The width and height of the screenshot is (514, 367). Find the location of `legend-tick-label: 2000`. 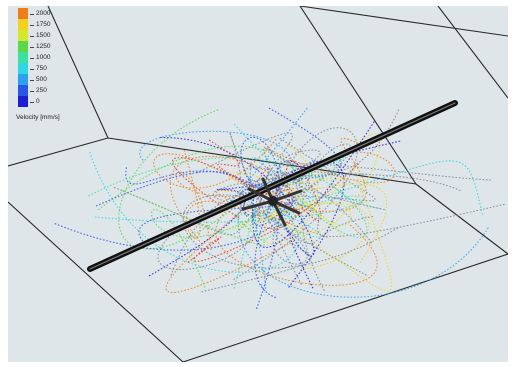

legend-tick-label: 2000 is located at coordinates (40, 13).